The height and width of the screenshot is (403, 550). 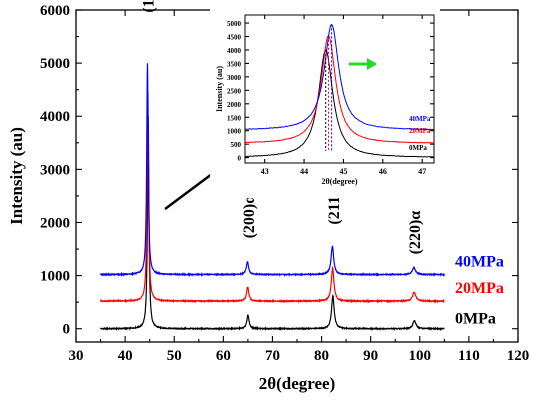 I want to click on peak-label: (220)α, so click(x=415, y=233).